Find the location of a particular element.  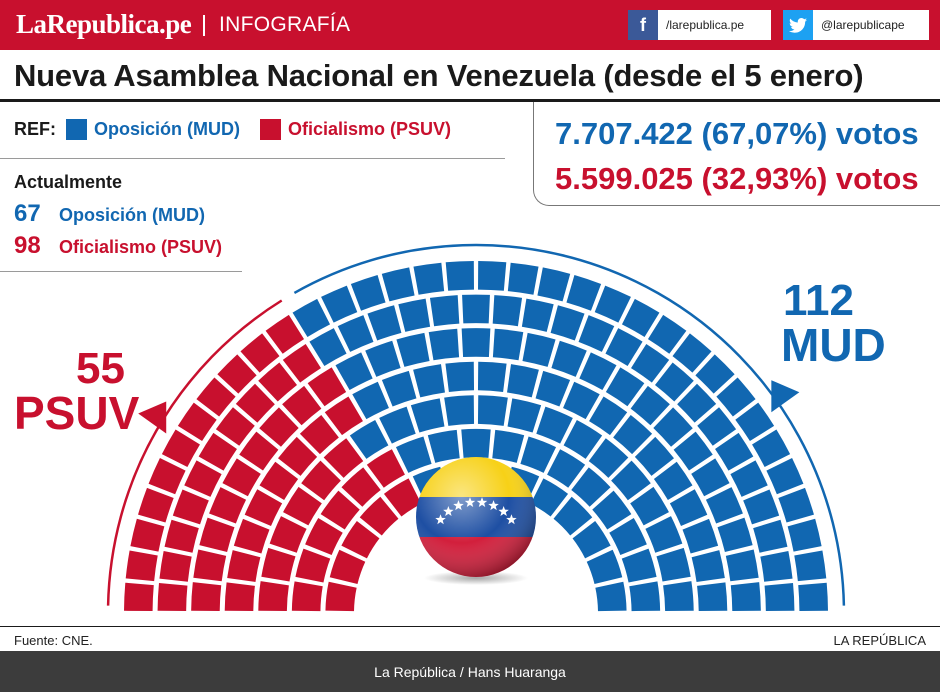

votes-box is located at coordinates (736, 154).